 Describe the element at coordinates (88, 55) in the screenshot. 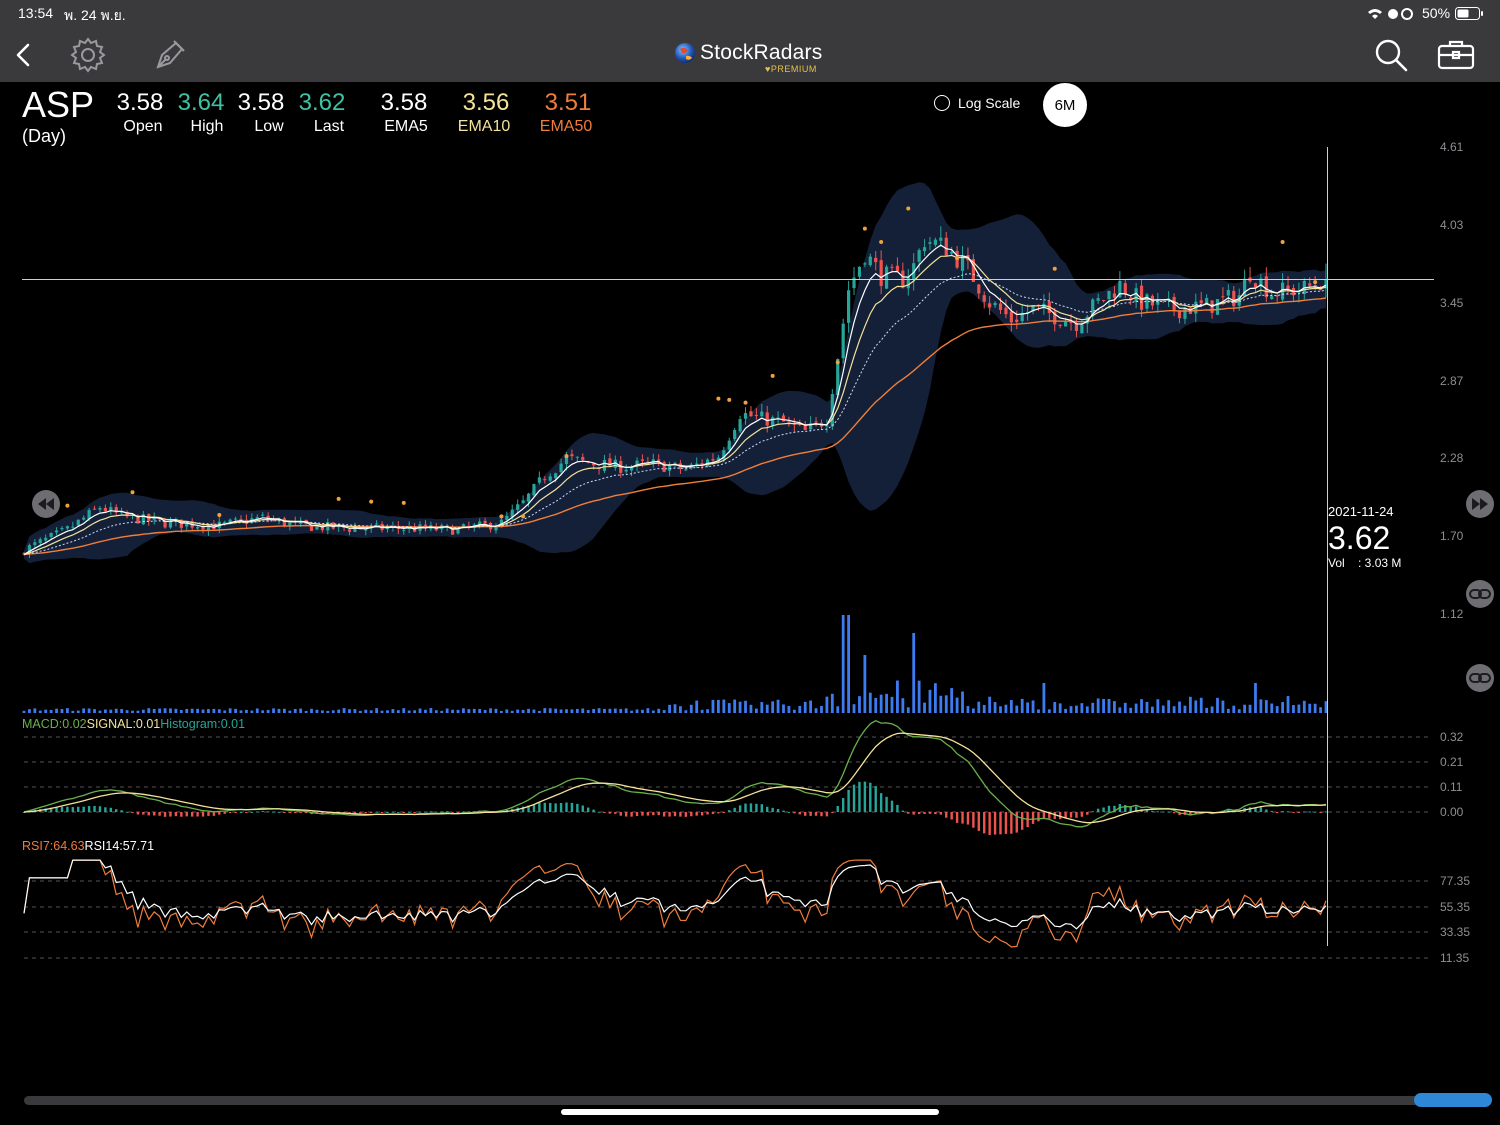

I see `settings-button` at that location.